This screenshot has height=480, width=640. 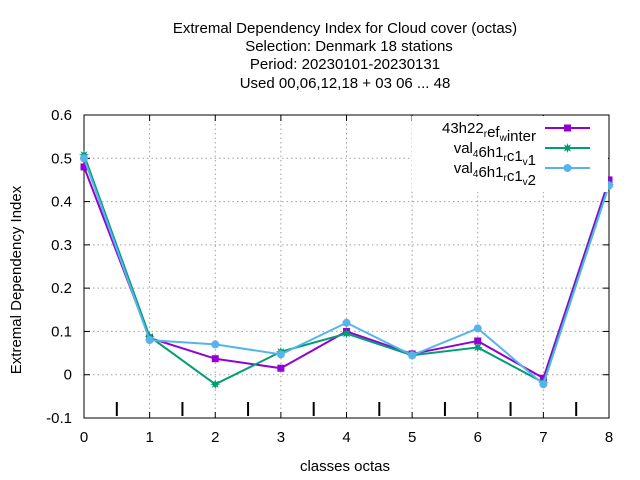 I want to click on title-line: Period: 20230101-20230131, so click(x=345, y=64).